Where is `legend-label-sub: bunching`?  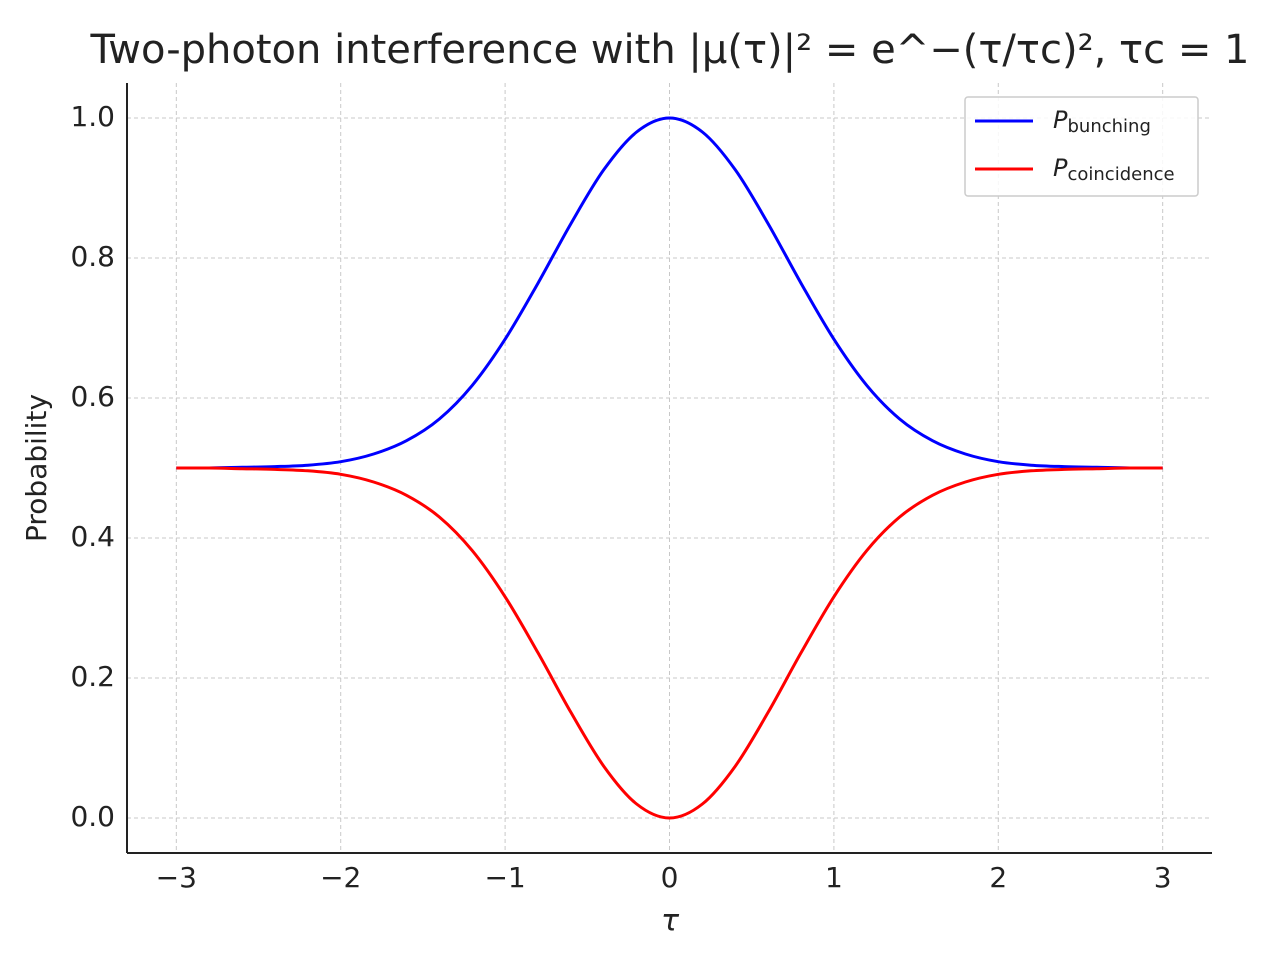 legend-label-sub: bunching is located at coordinates (1108, 126).